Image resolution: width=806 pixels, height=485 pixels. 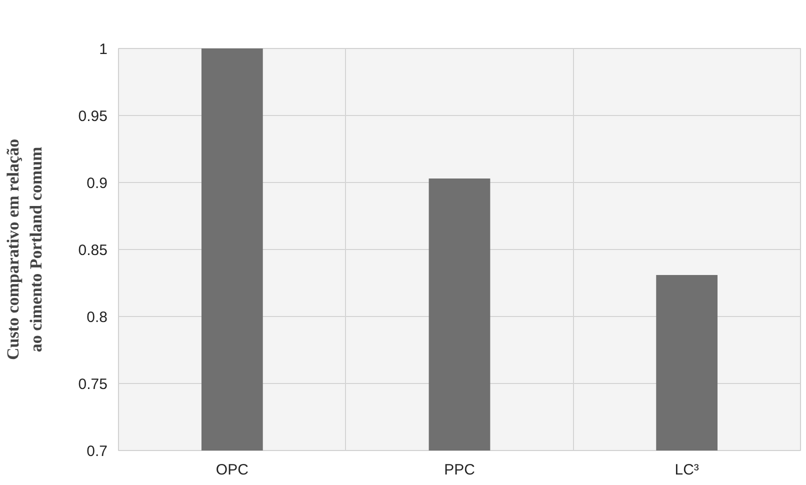 I want to click on y-tick-label: 0.85, so click(x=93, y=250).